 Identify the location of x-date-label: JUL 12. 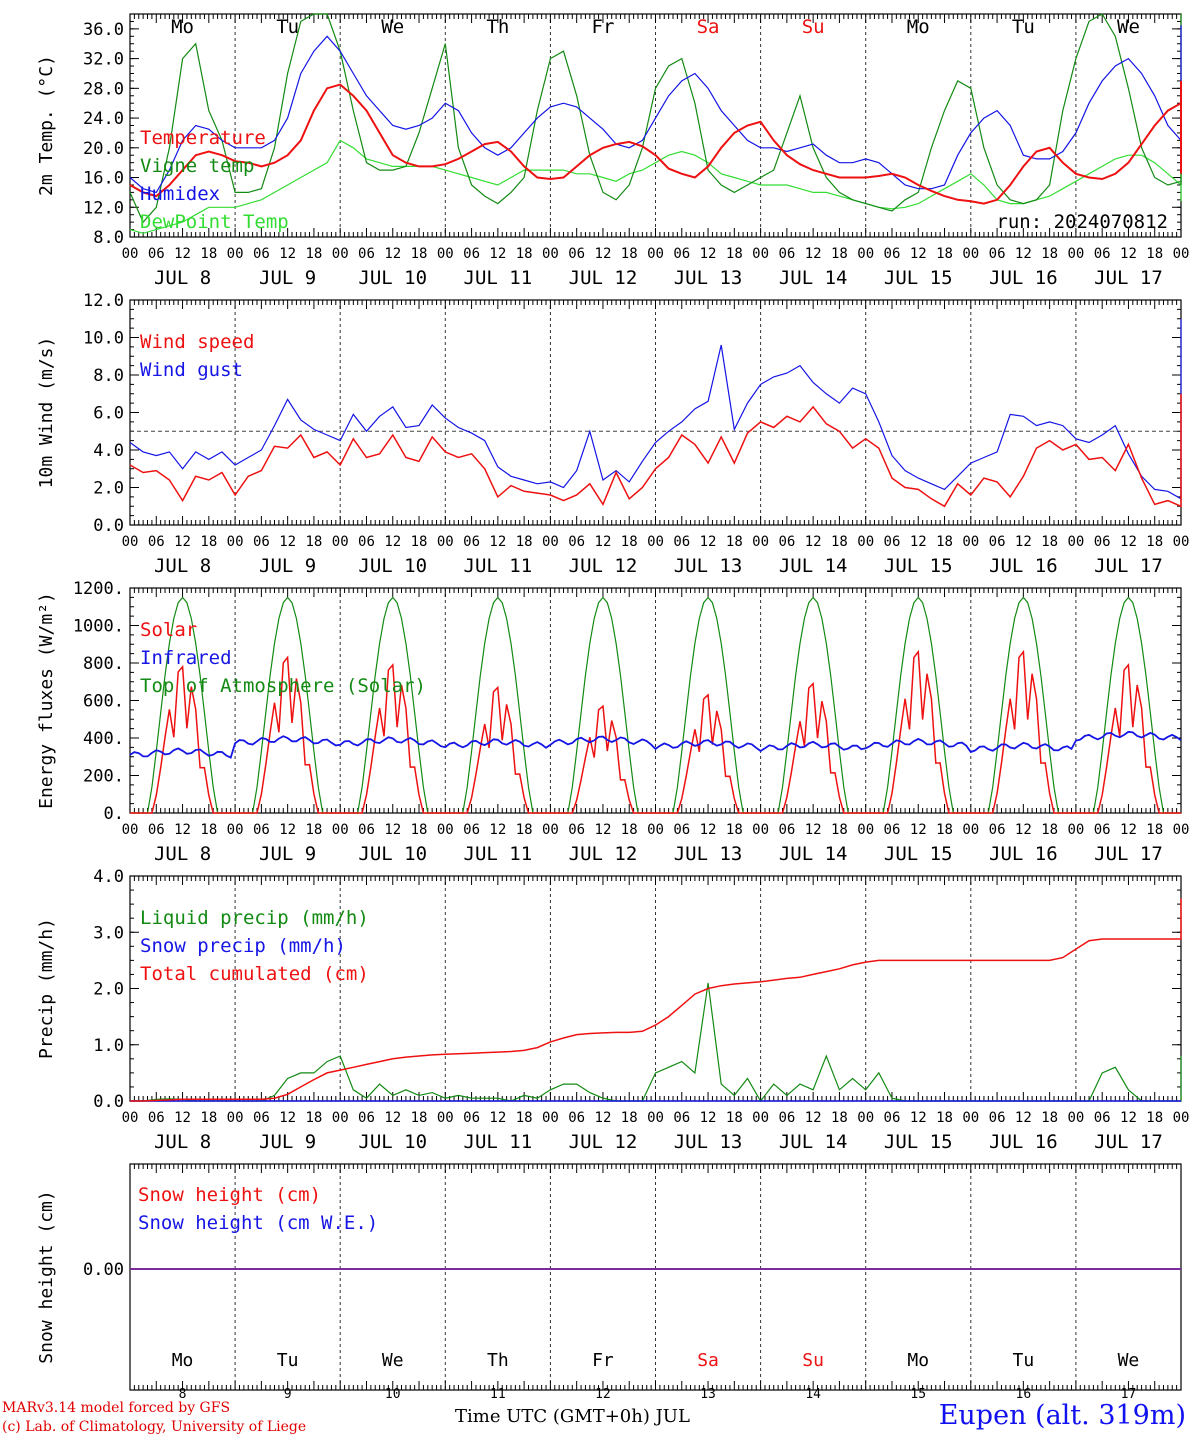
(603, 566).